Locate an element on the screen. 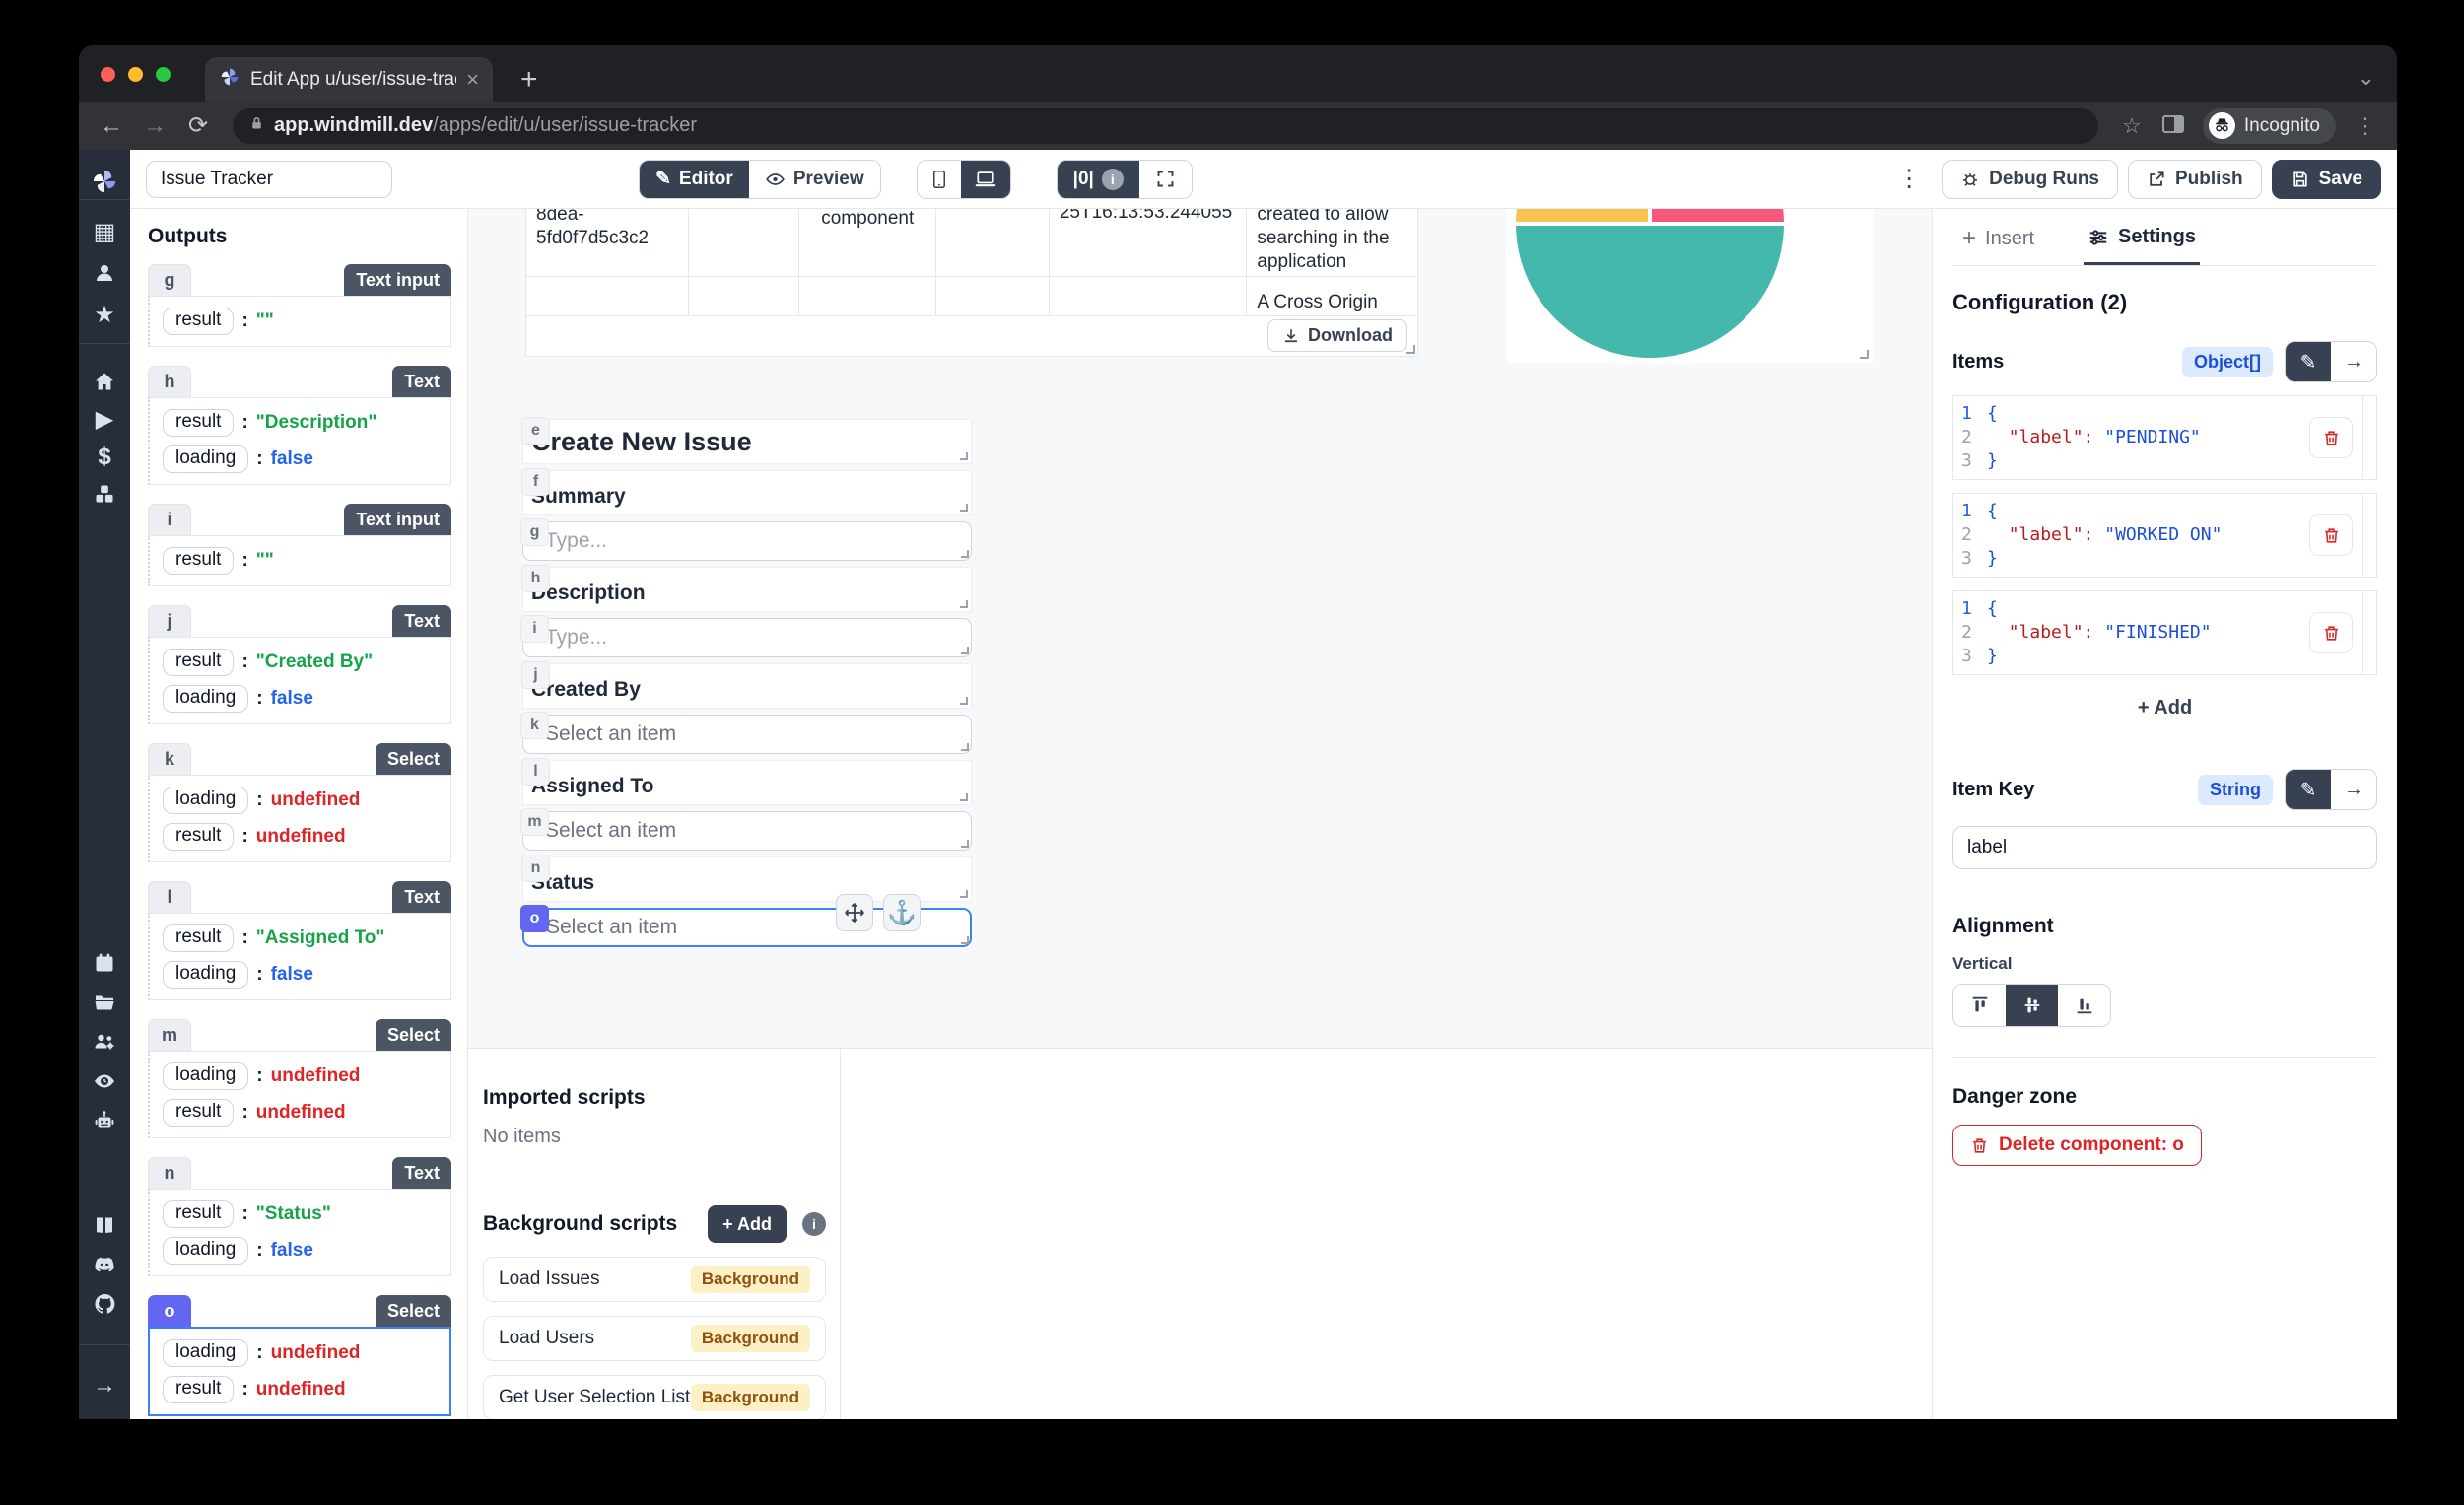 The image size is (2464, 1505). close-tab-icon: × is located at coordinates (472, 79).